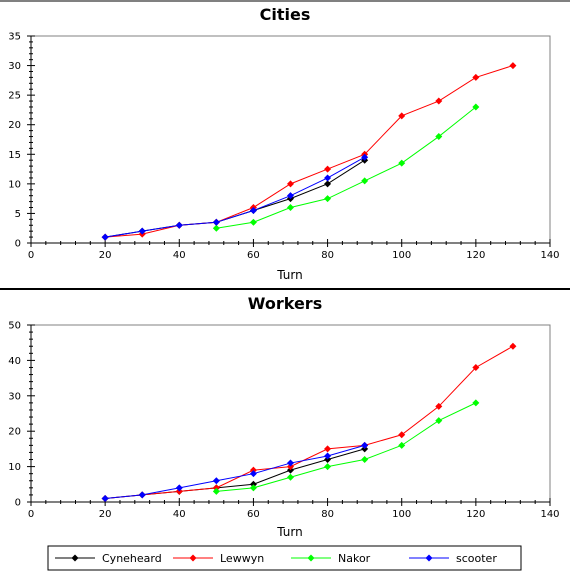 Image resolution: width=570 pixels, height=576 pixels. What do you see at coordinates (105, 514) in the screenshot?
I see `workers-x-tick-label: 20` at bounding box center [105, 514].